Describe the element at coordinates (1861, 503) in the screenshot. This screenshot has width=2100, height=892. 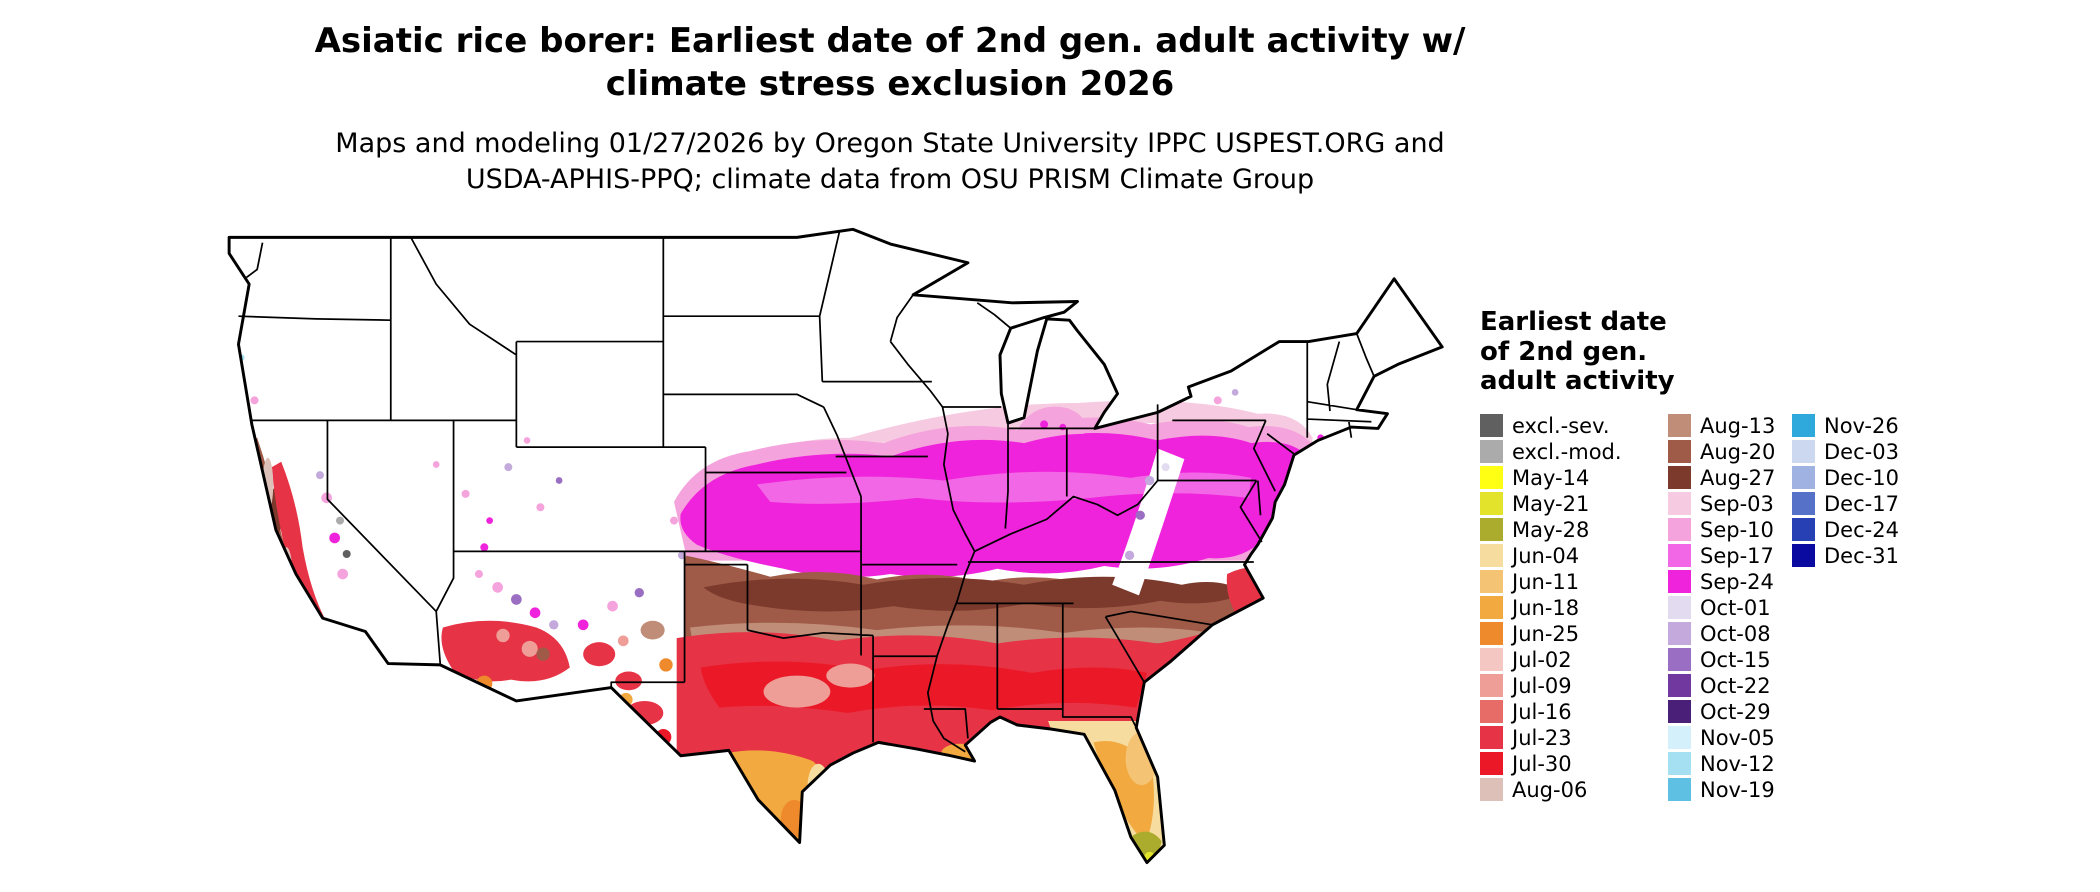
I see `legend-label: Dec-17` at that location.